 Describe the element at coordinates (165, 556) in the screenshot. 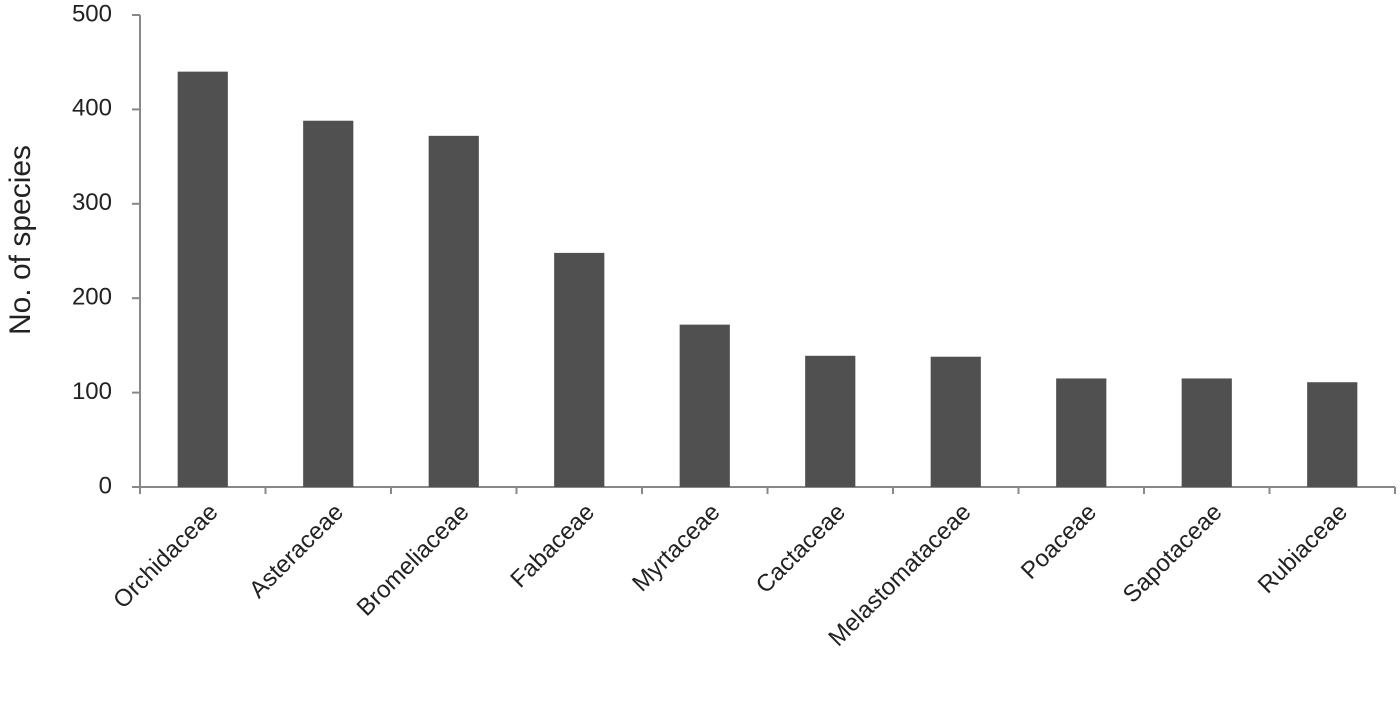

I see `x-tick-label: Orchidaceae` at that location.